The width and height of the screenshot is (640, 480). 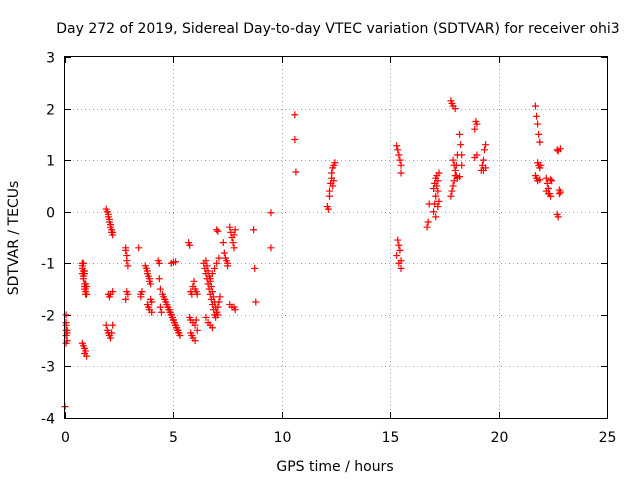 What do you see at coordinates (65, 438) in the screenshot?
I see `x-tick-label: 0` at bounding box center [65, 438].